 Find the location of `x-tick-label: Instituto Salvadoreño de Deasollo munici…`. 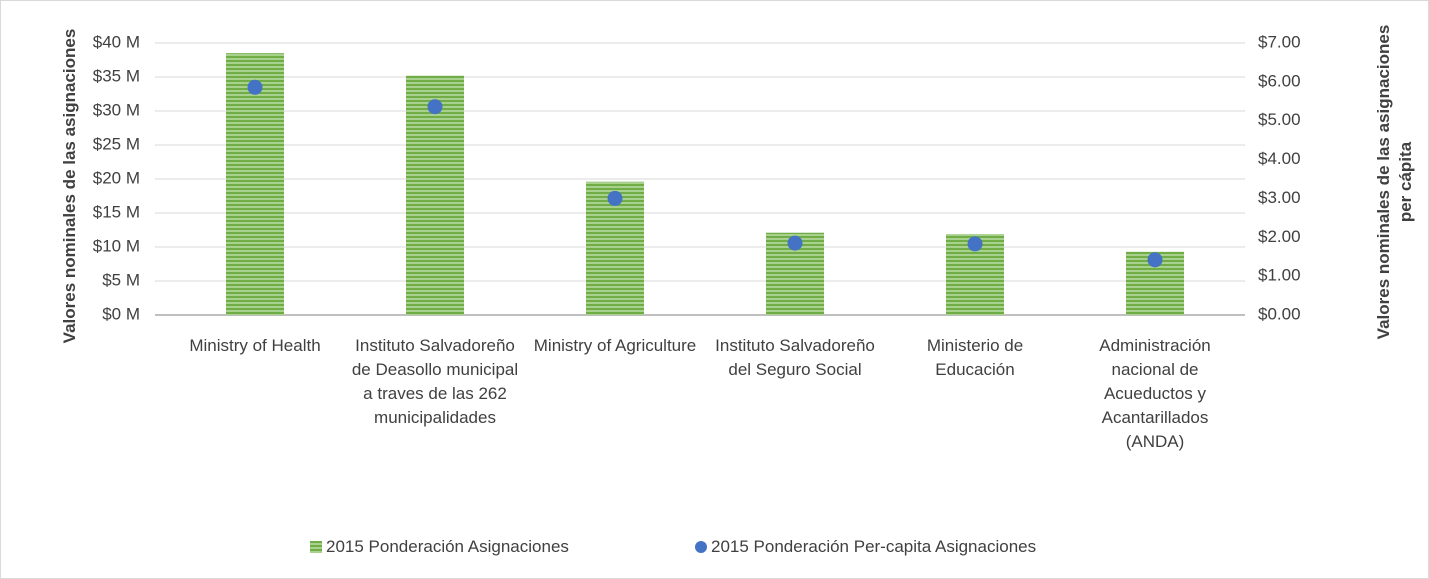

x-tick-label: Instituto Salvadoreño de Deasollo munici… is located at coordinates (435, 381).